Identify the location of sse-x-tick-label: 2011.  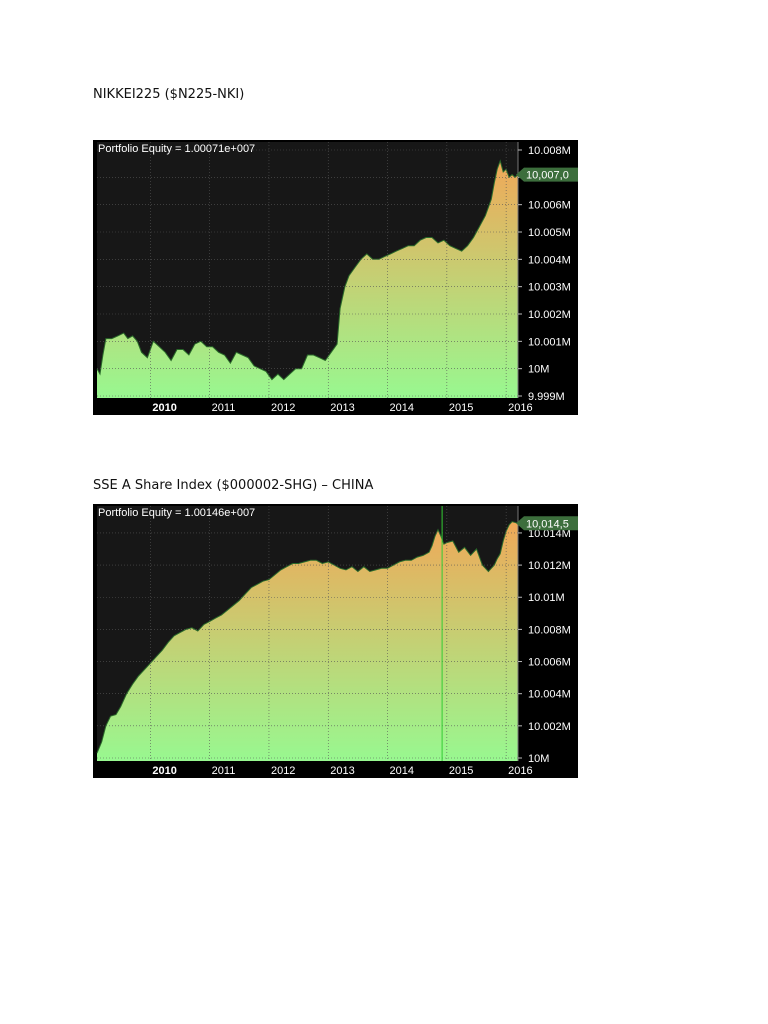
(224, 771).